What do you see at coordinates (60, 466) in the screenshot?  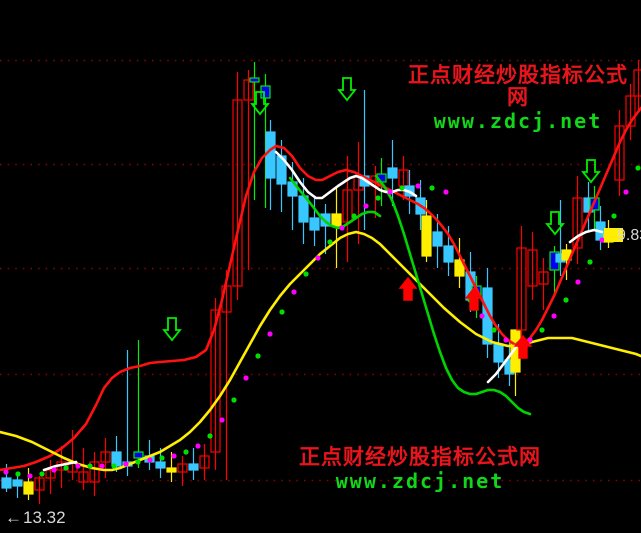 I see `ma-line-ma-white-left` at bounding box center [60, 466].